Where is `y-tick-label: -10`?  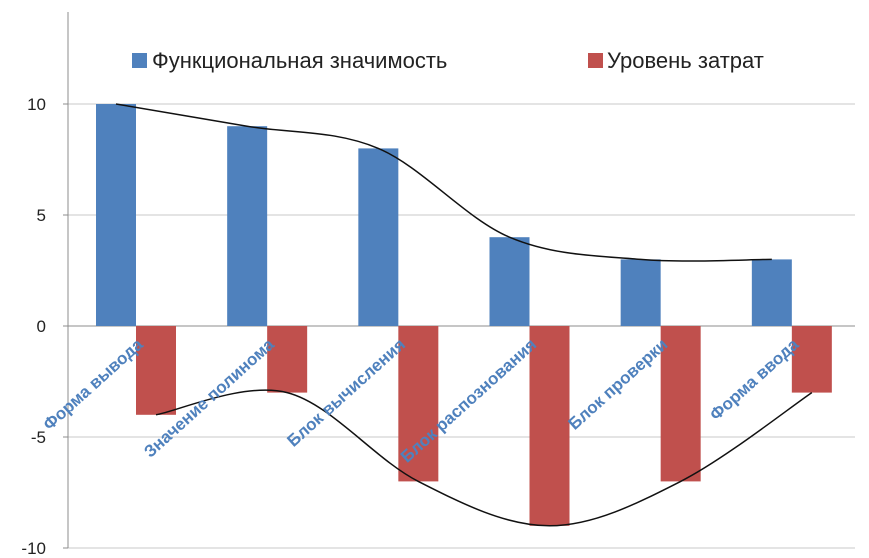 y-tick-label: -10 is located at coordinates (33, 548).